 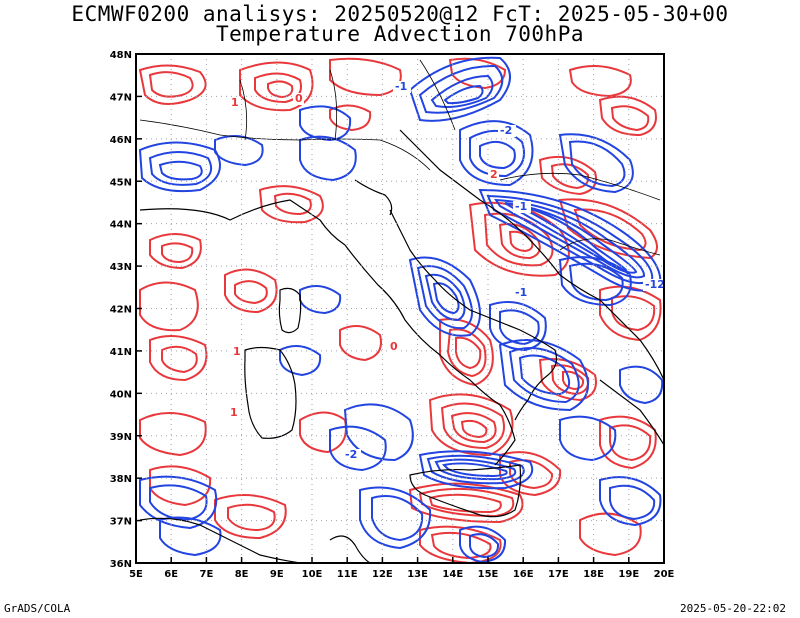 I want to click on lon-label-11E: 11E, so click(x=347, y=574).